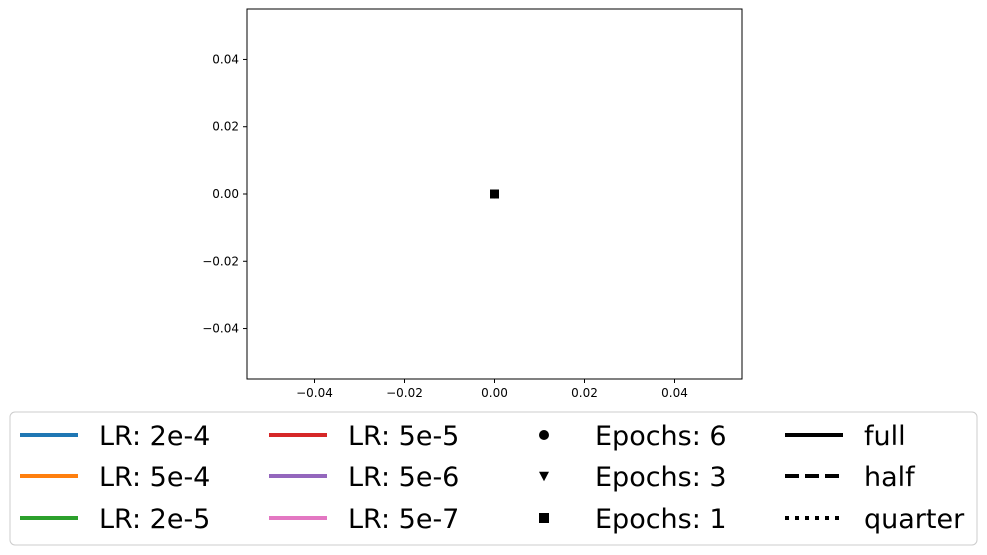 This screenshot has height=555, width=987. I want to click on x-tick-label: 0.04, so click(674, 393).